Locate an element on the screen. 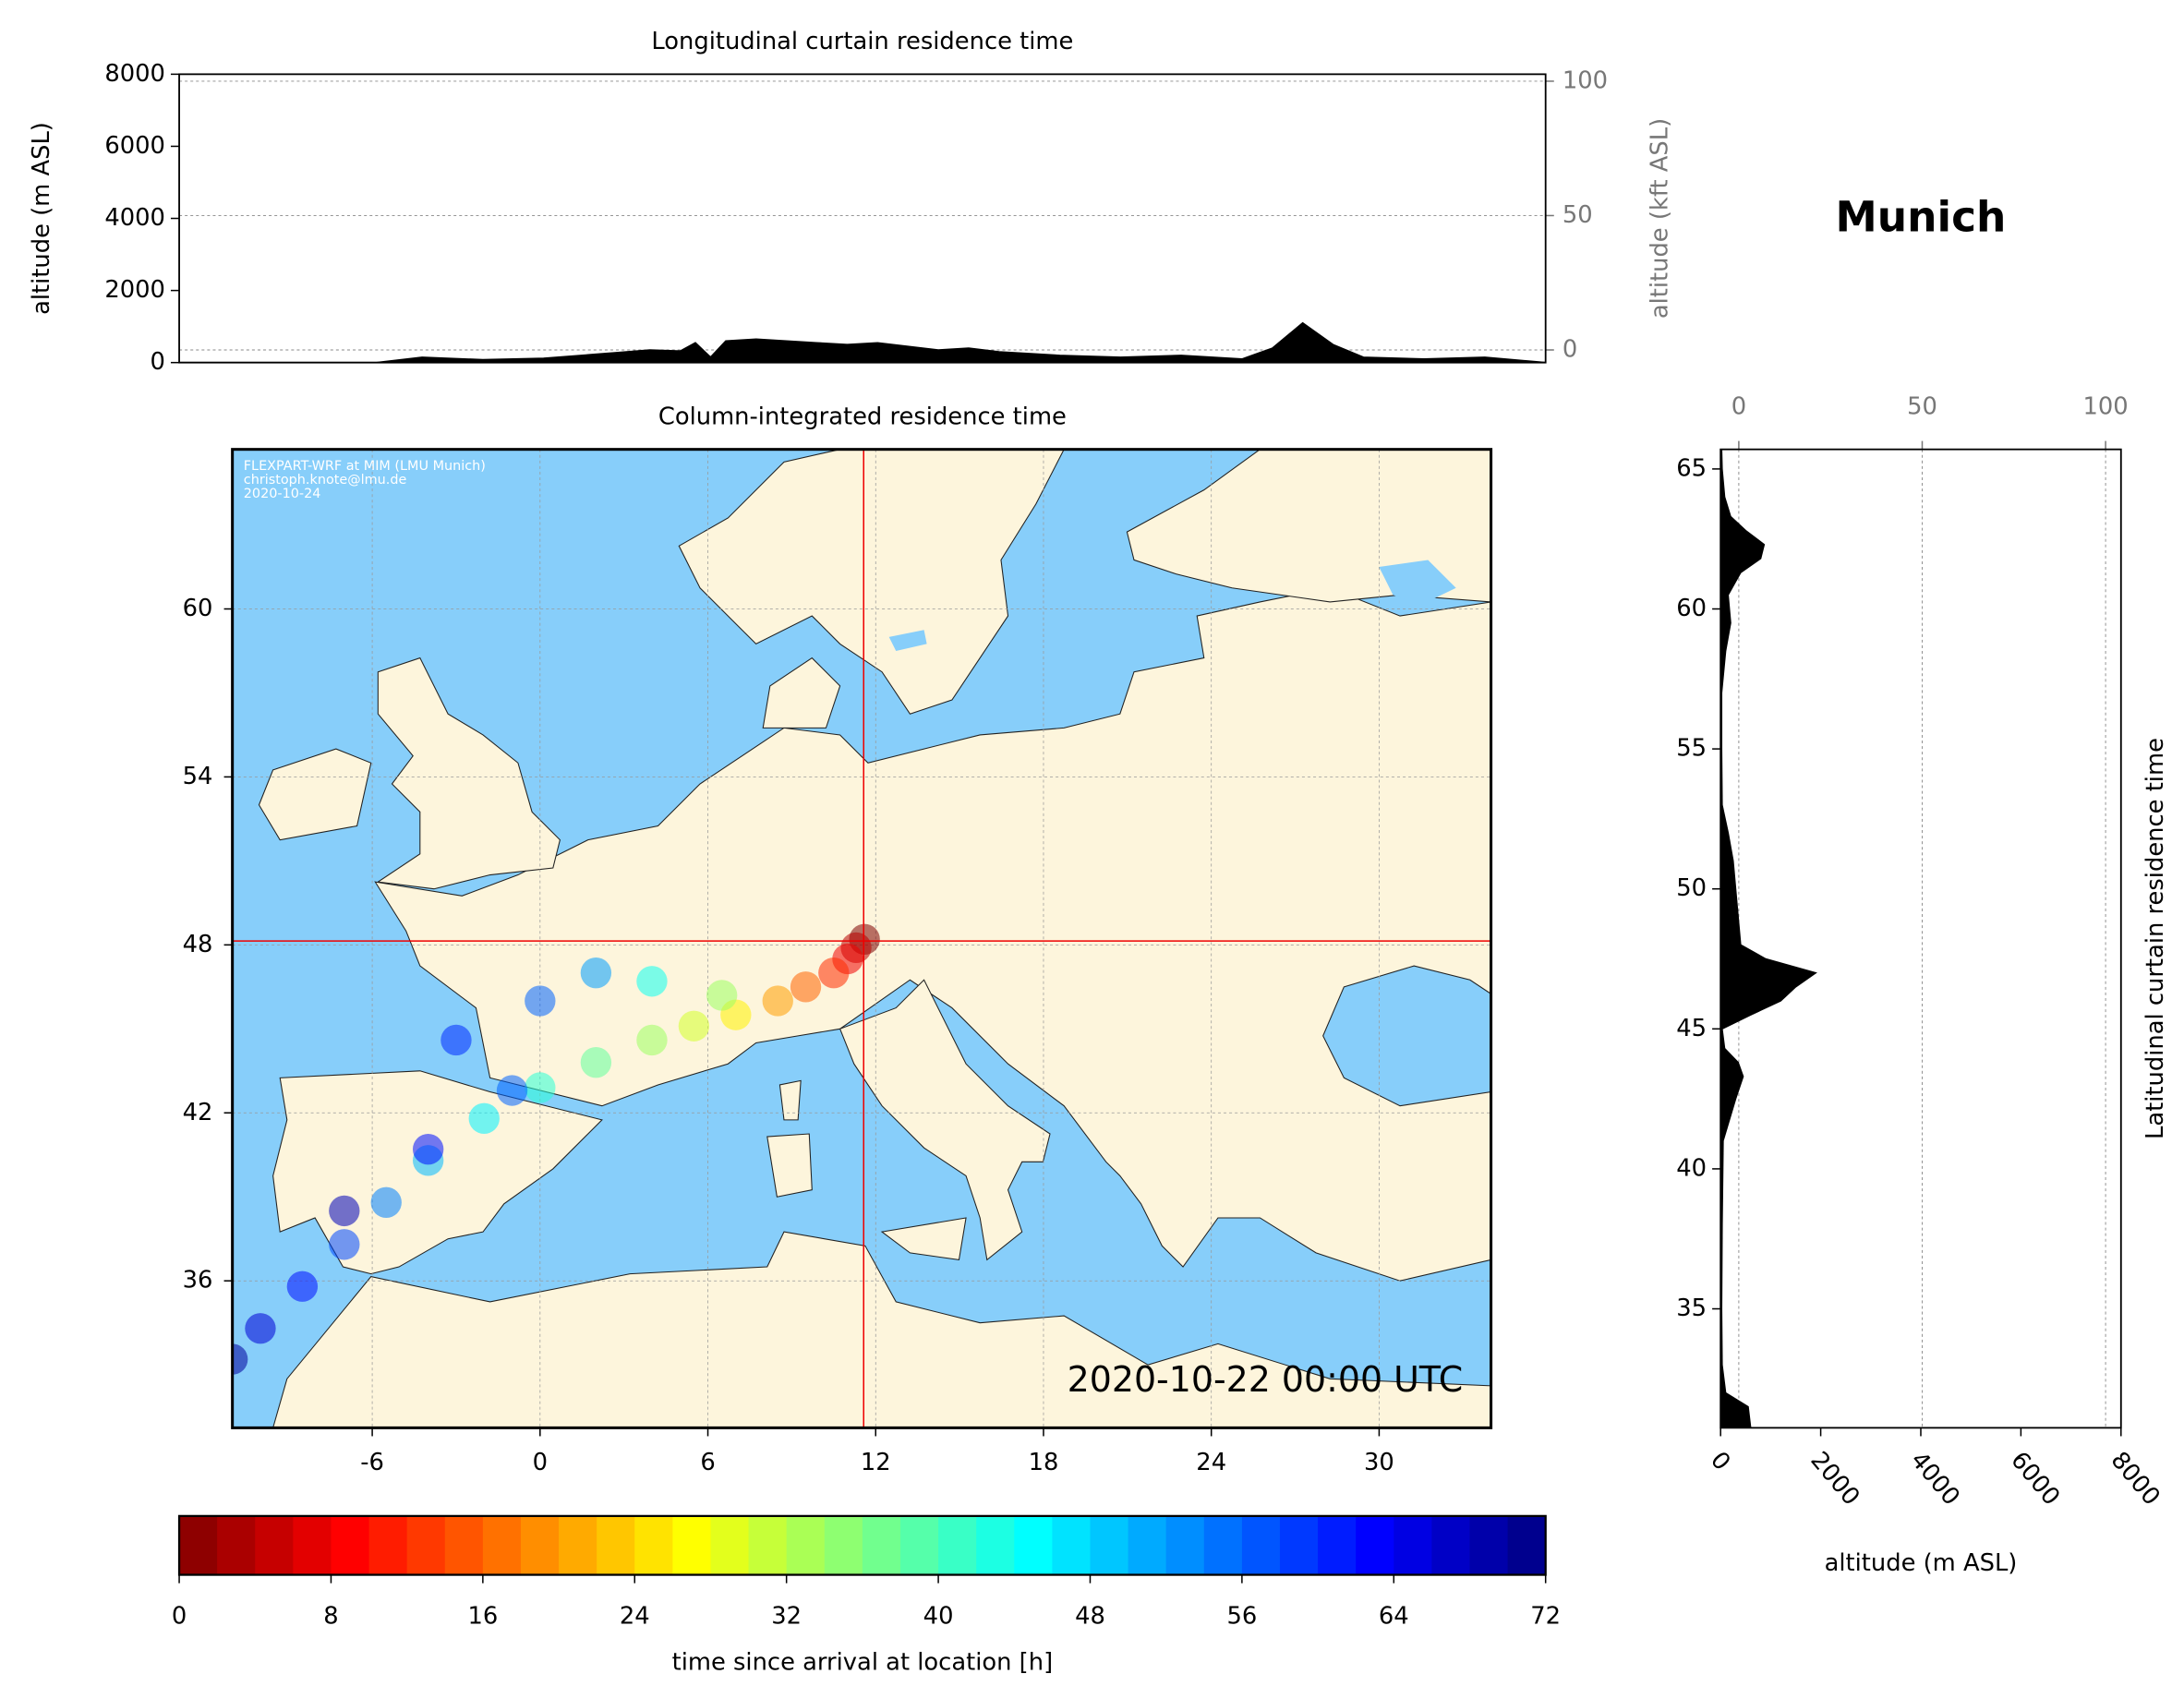 This screenshot has width=2184, height=1698. colorbar-tick-label: 8 is located at coordinates (330, 1617).